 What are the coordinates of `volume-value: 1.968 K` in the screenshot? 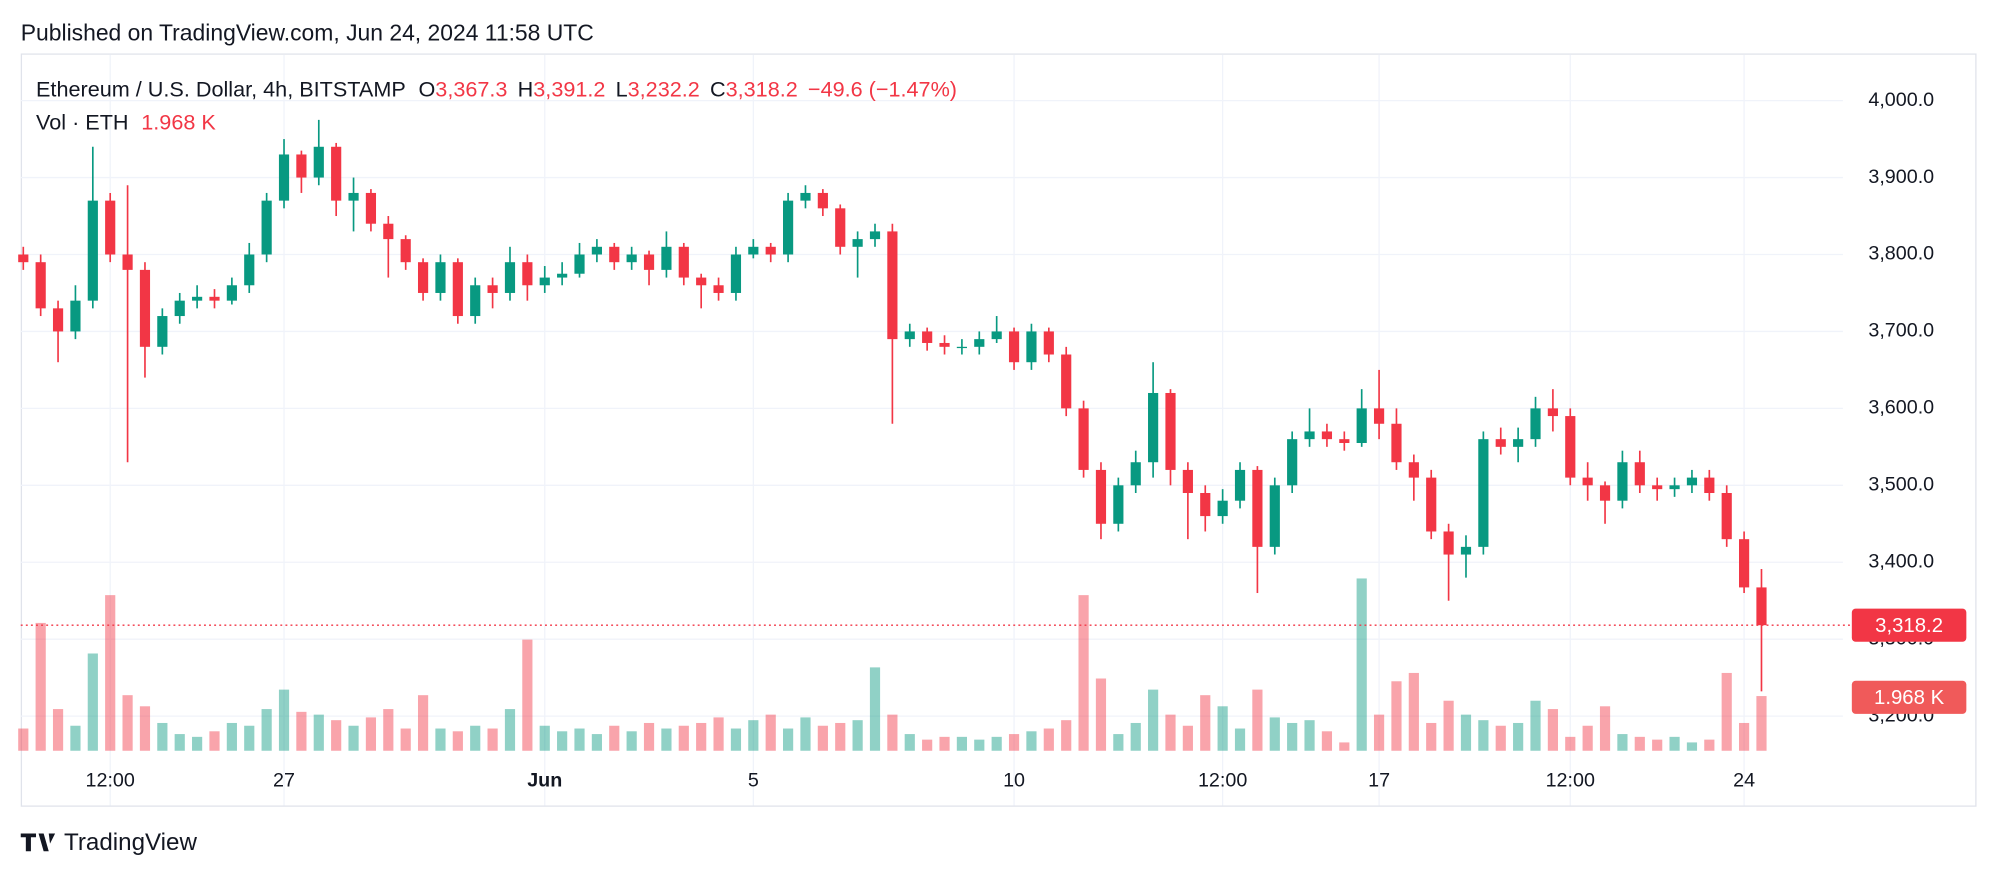 It's located at (178, 121).